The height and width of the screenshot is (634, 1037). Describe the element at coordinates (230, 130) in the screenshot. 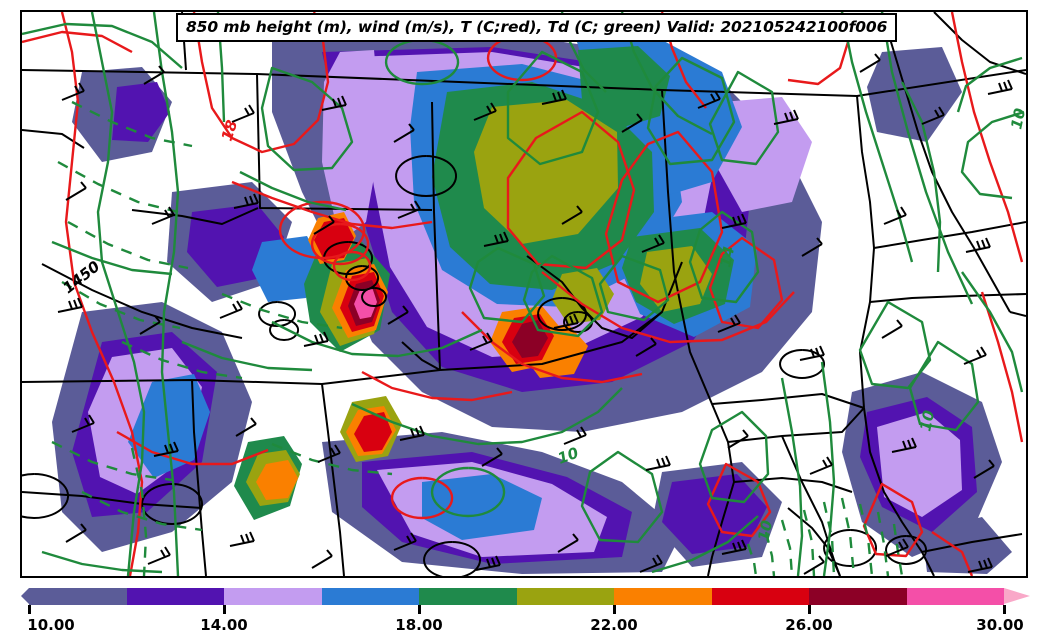

I see `contour-label-t18: 18` at that location.